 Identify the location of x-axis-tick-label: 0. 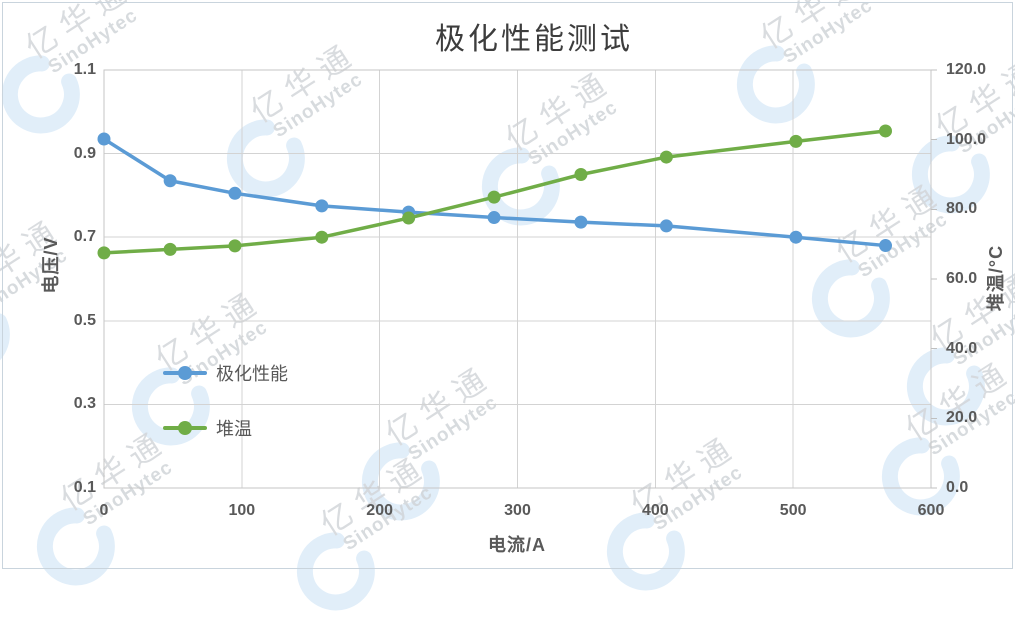
(104, 510).